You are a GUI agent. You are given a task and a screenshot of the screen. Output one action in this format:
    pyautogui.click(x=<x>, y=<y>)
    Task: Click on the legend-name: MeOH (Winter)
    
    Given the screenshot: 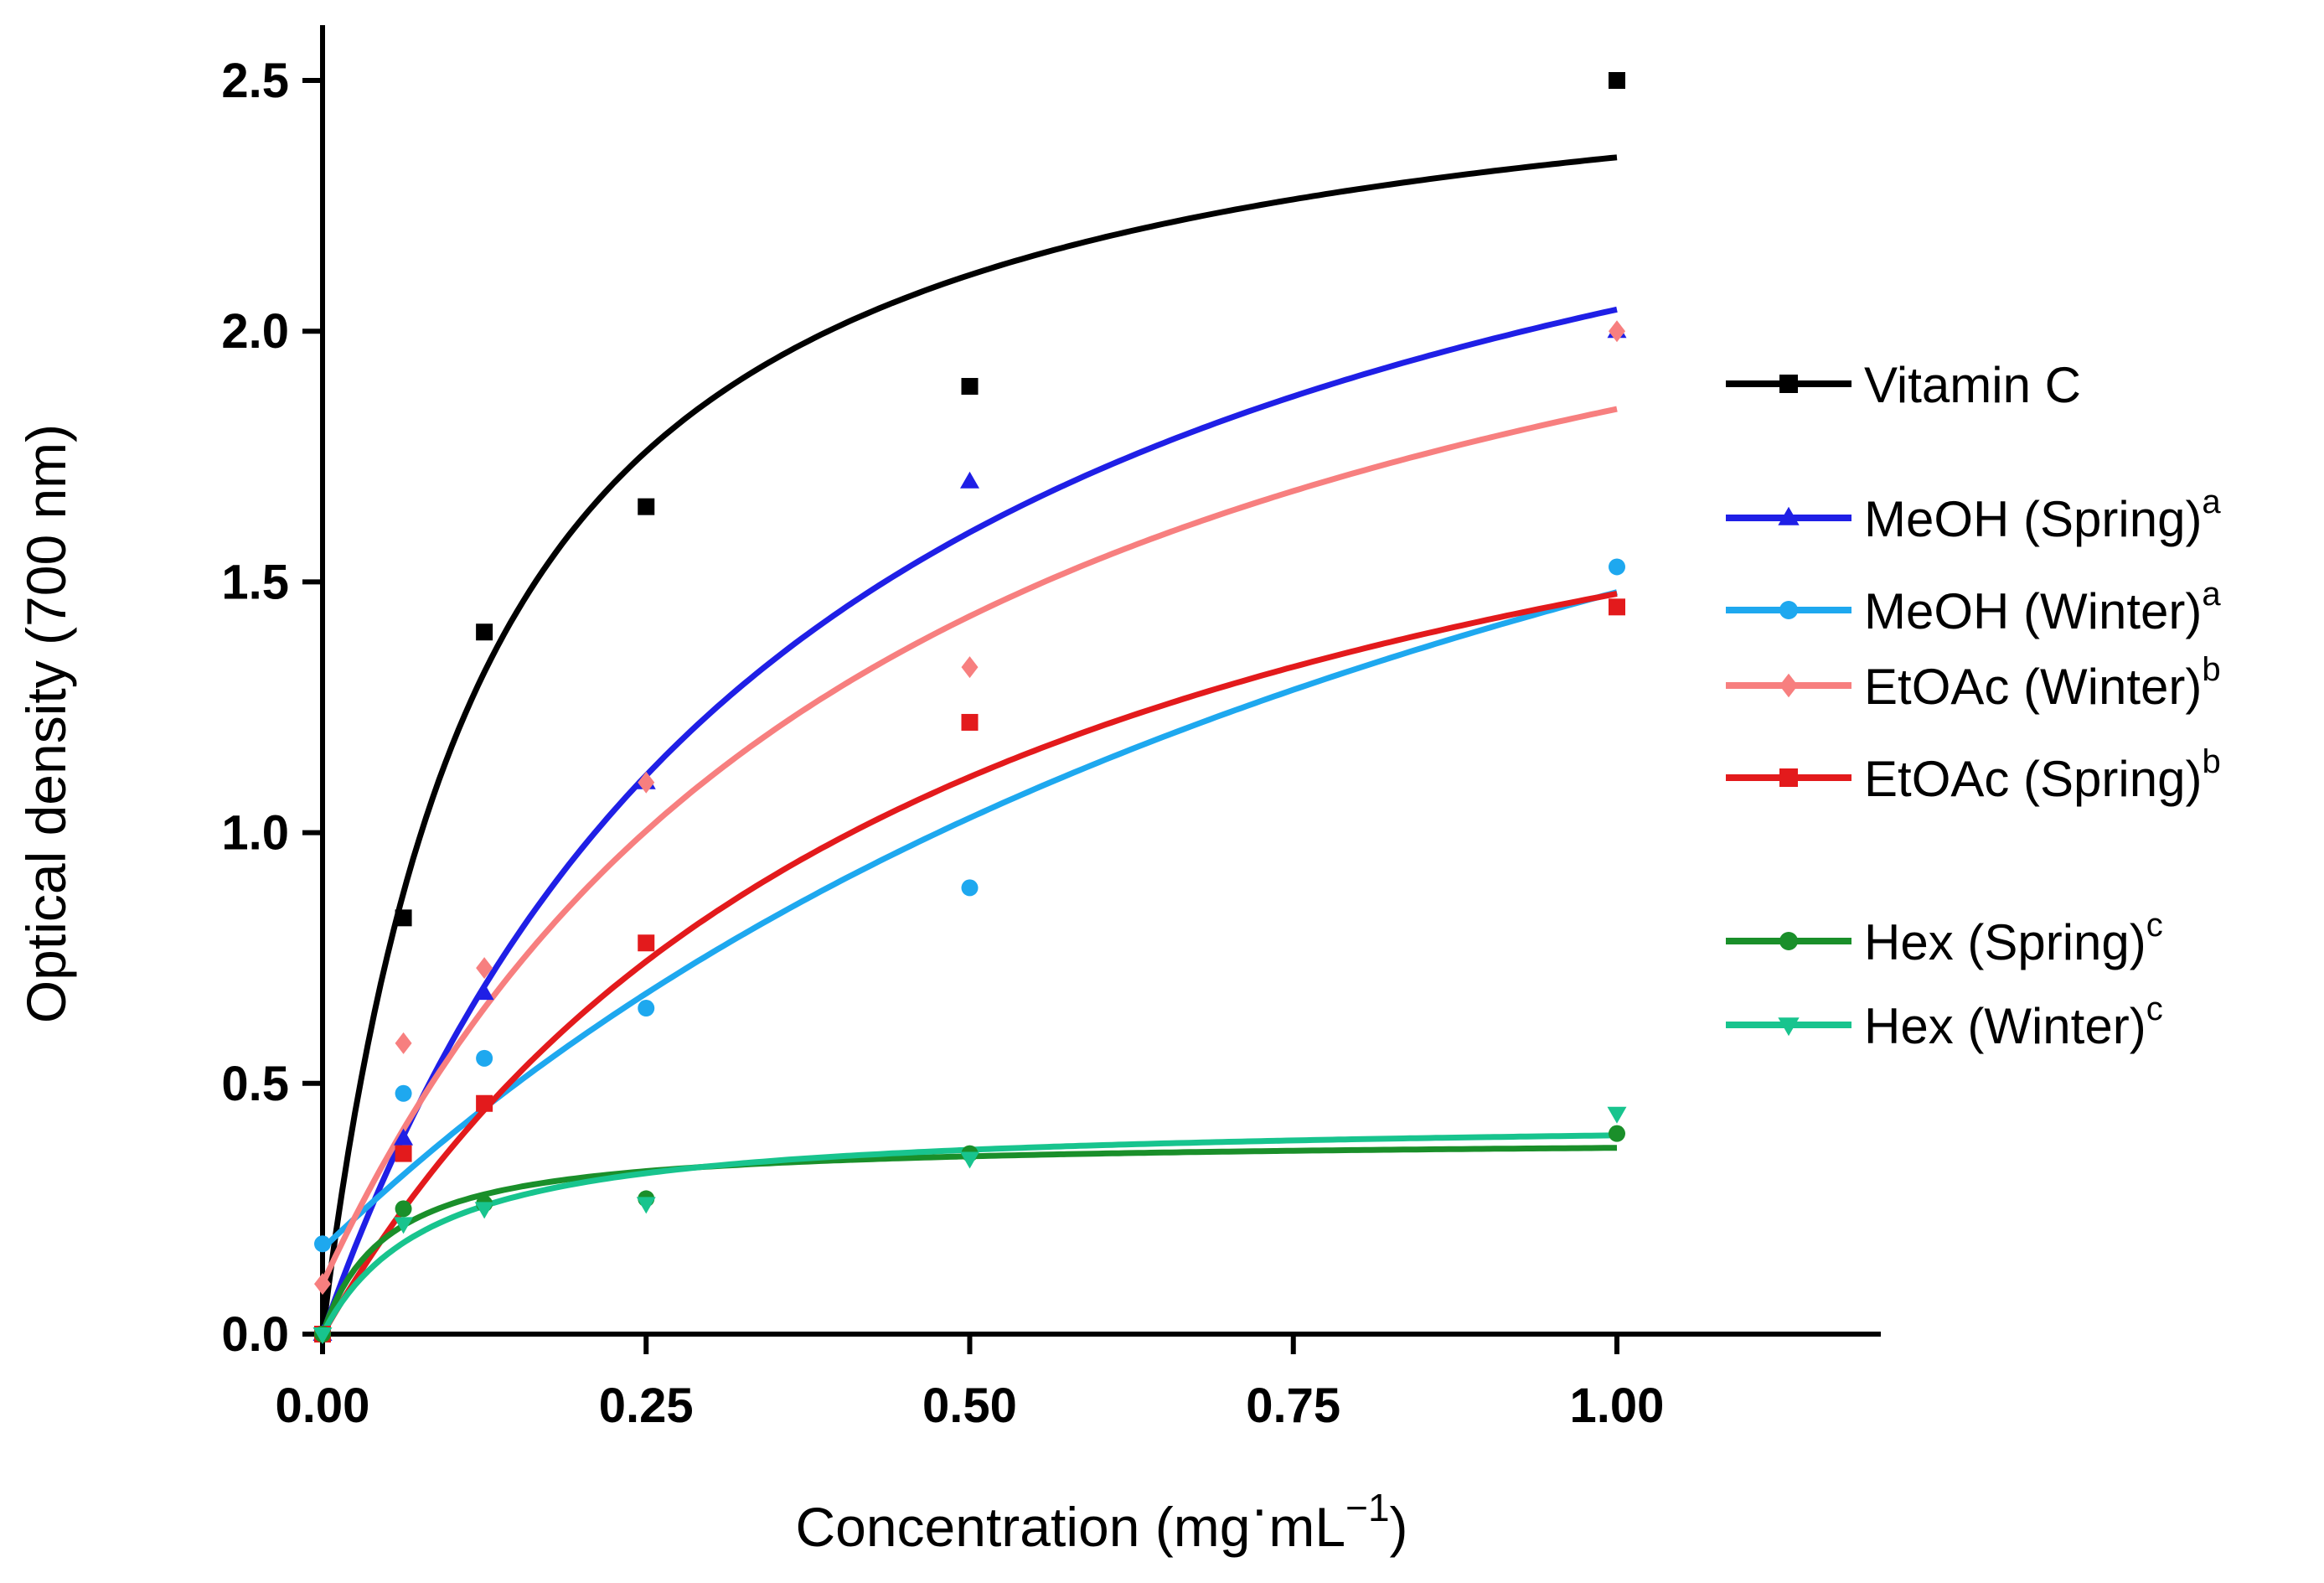 What is the action you would take?
    pyautogui.click(x=2033, y=611)
    